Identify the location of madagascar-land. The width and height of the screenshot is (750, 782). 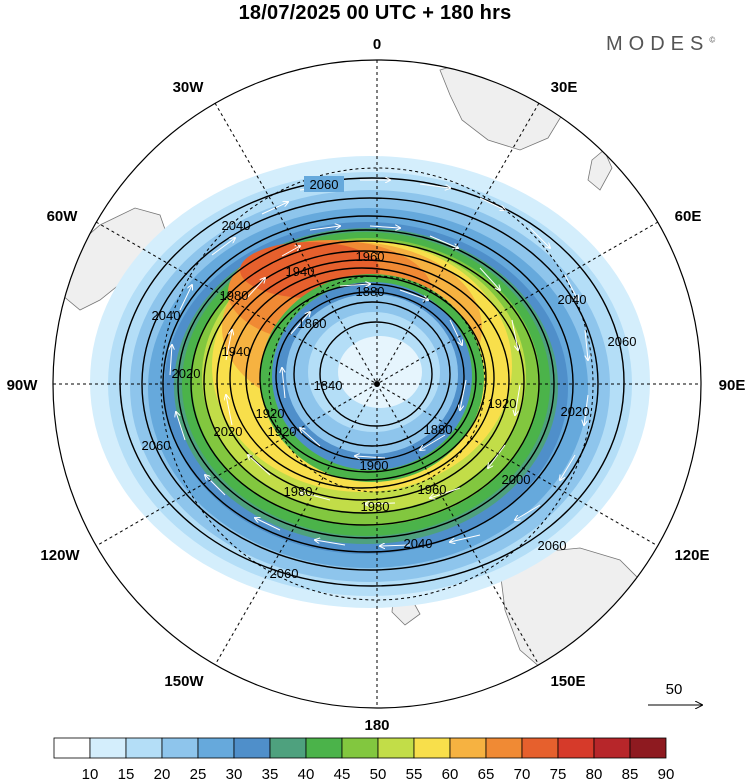
(600, 170).